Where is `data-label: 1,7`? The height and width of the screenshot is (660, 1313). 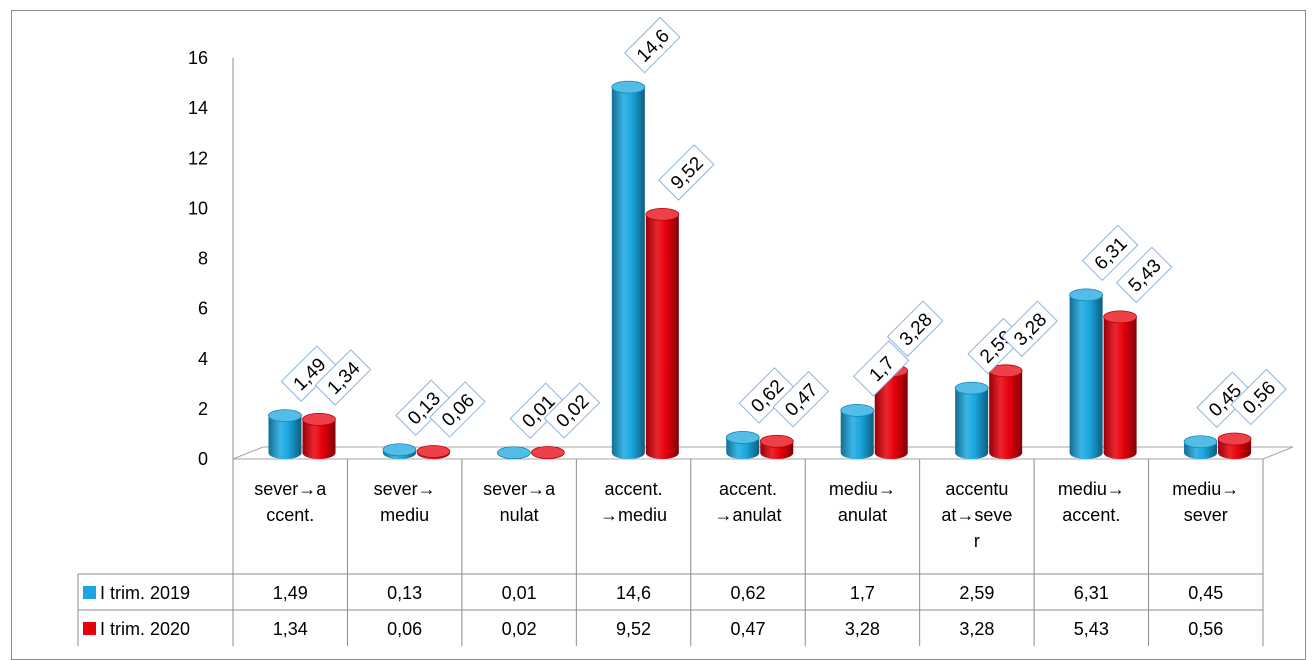 data-label: 1,7 is located at coordinates (881, 368).